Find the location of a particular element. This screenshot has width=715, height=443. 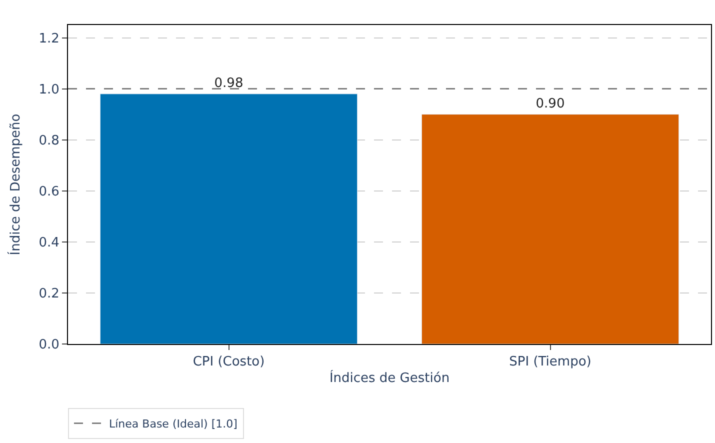

x-tick-label: SPI (Tiempo) is located at coordinates (550, 362).